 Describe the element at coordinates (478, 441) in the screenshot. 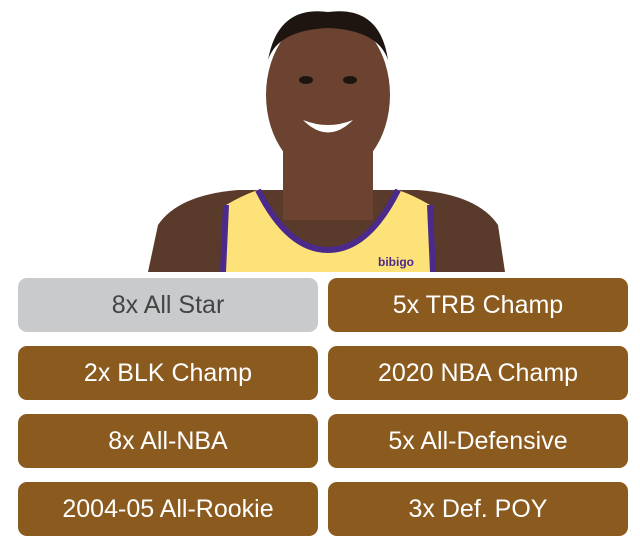

I see `option-button: 5x All-Defensive` at that location.